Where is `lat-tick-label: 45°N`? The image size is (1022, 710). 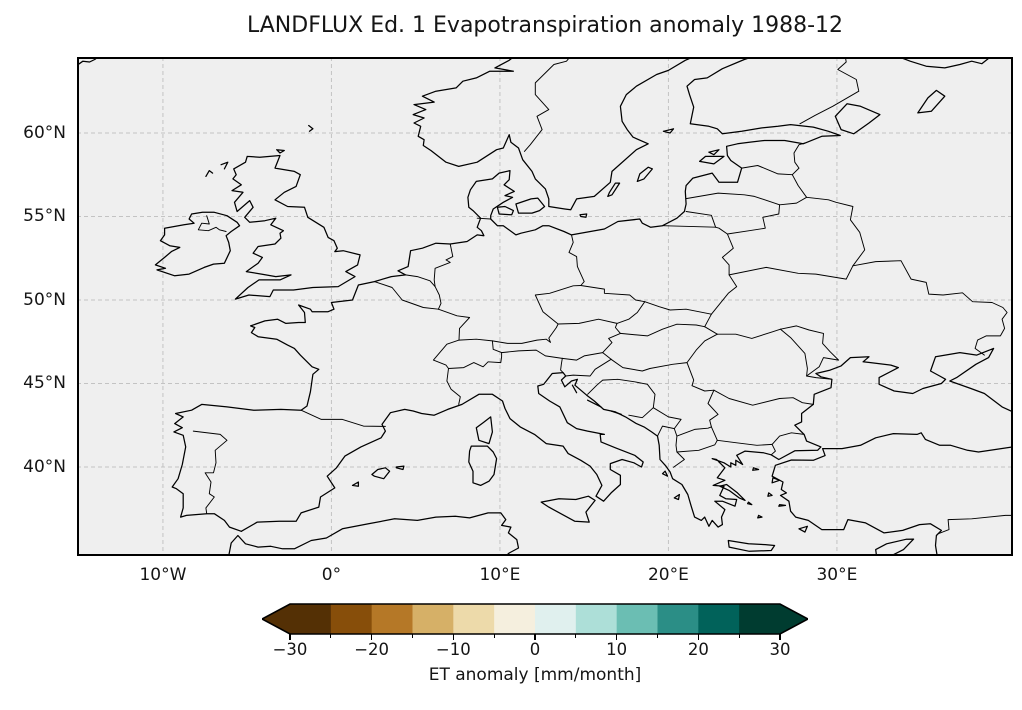
lat-tick-label: 45°N is located at coordinates (44, 383).